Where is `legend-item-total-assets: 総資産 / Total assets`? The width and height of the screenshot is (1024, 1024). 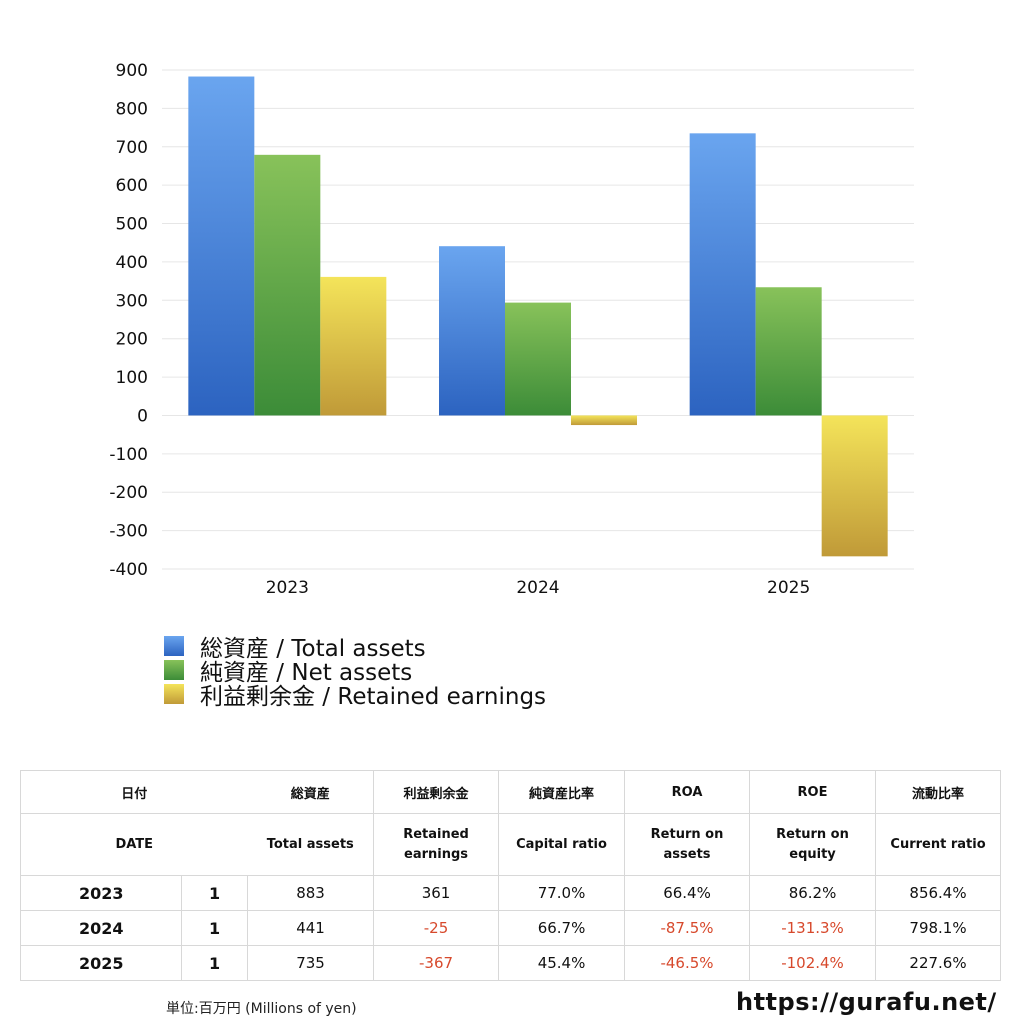
legend-item-total-assets: 総資産 / Total assets is located at coordinates (355, 648).